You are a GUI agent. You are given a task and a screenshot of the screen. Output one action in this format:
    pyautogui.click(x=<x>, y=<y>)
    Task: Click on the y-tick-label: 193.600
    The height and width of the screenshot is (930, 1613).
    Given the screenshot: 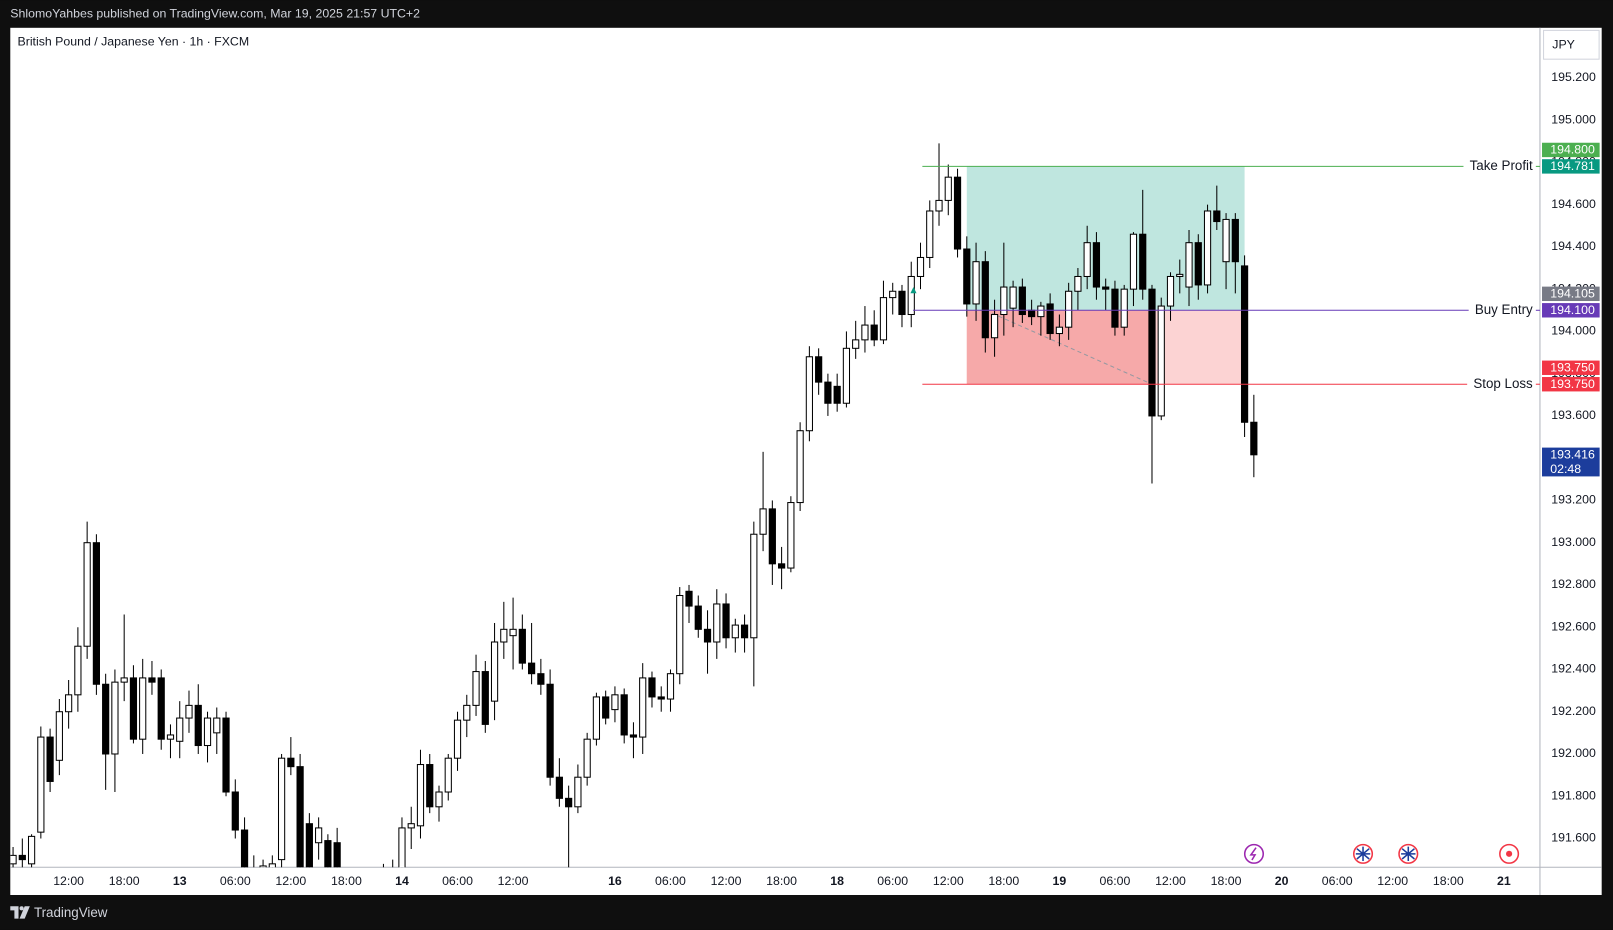 What is the action you would take?
    pyautogui.click(x=1573, y=415)
    